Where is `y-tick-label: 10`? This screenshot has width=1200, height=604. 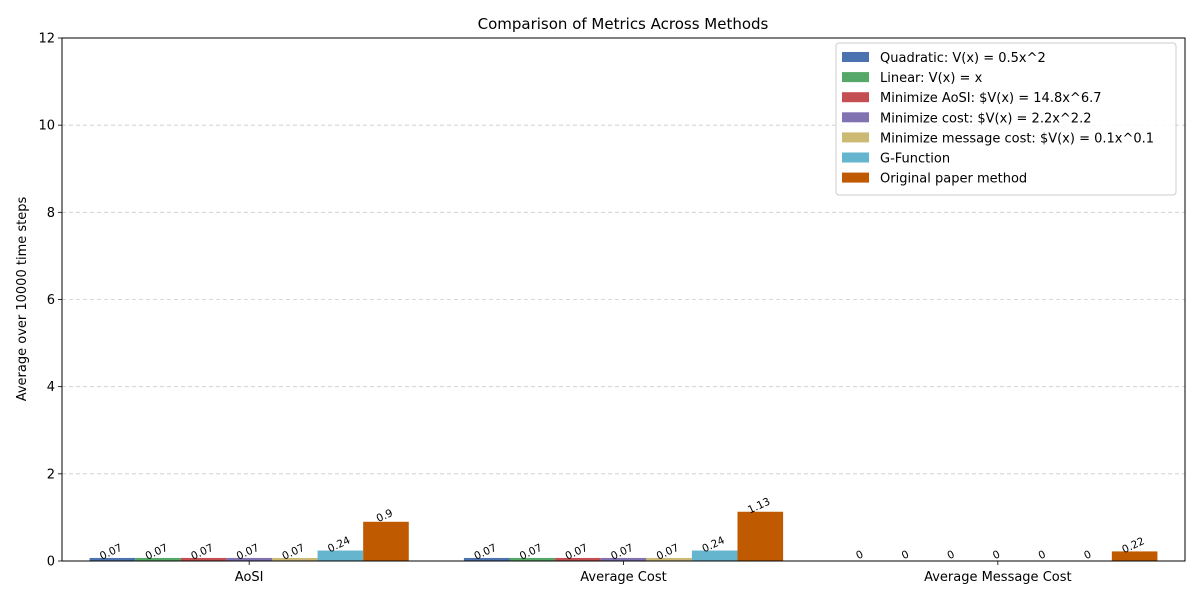 y-tick-label: 10 is located at coordinates (46, 126).